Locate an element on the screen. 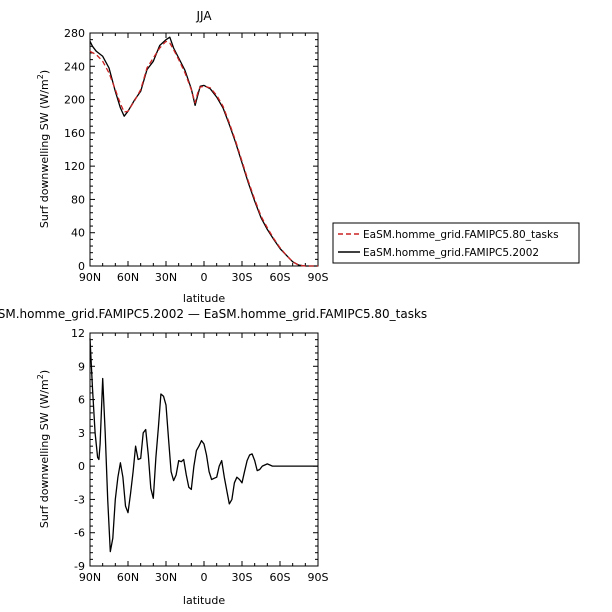  legend-label-80-tasks: EaSM.homme_grid.FAMIPC5.80_tasks is located at coordinates (461, 235).